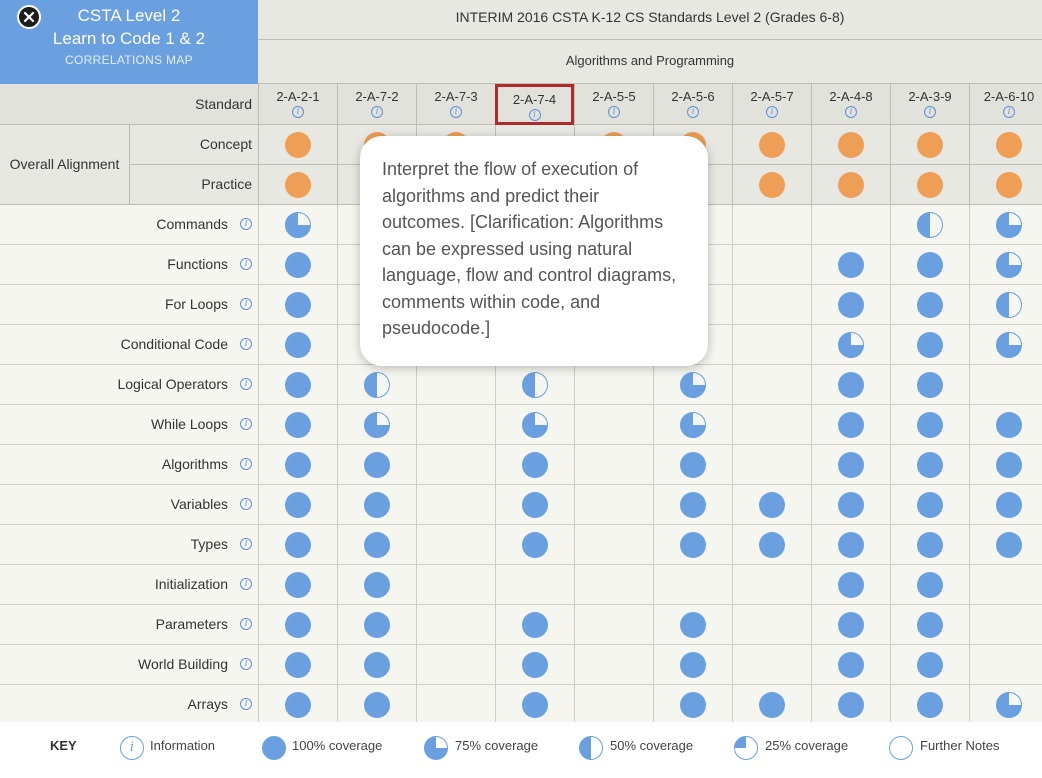  What do you see at coordinates (850, 104) in the screenshot?
I see `standard-column-2-a-4-8: 2-A-4-8 i` at bounding box center [850, 104].